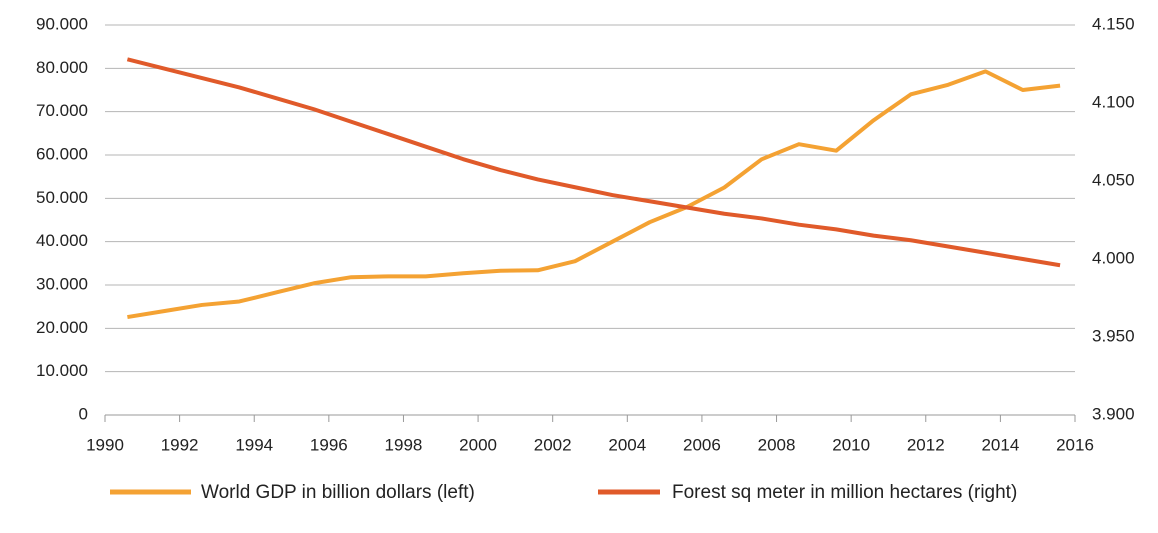  What do you see at coordinates (62, 327) in the screenshot?
I see `y-tick-label: 20.000` at bounding box center [62, 327].